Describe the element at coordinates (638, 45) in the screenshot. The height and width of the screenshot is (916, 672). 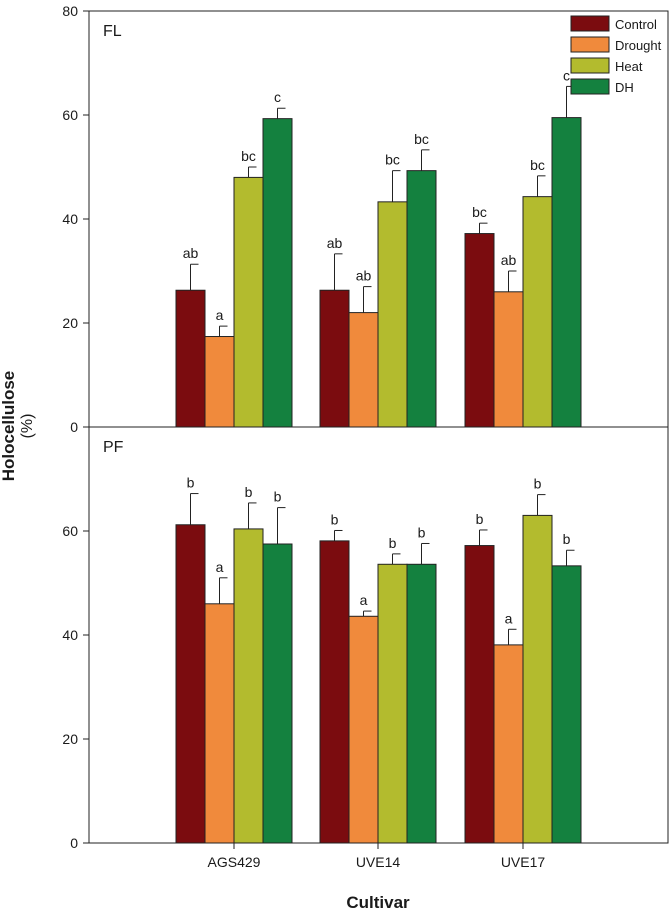
I see `legend-label-drought: Drought` at that location.